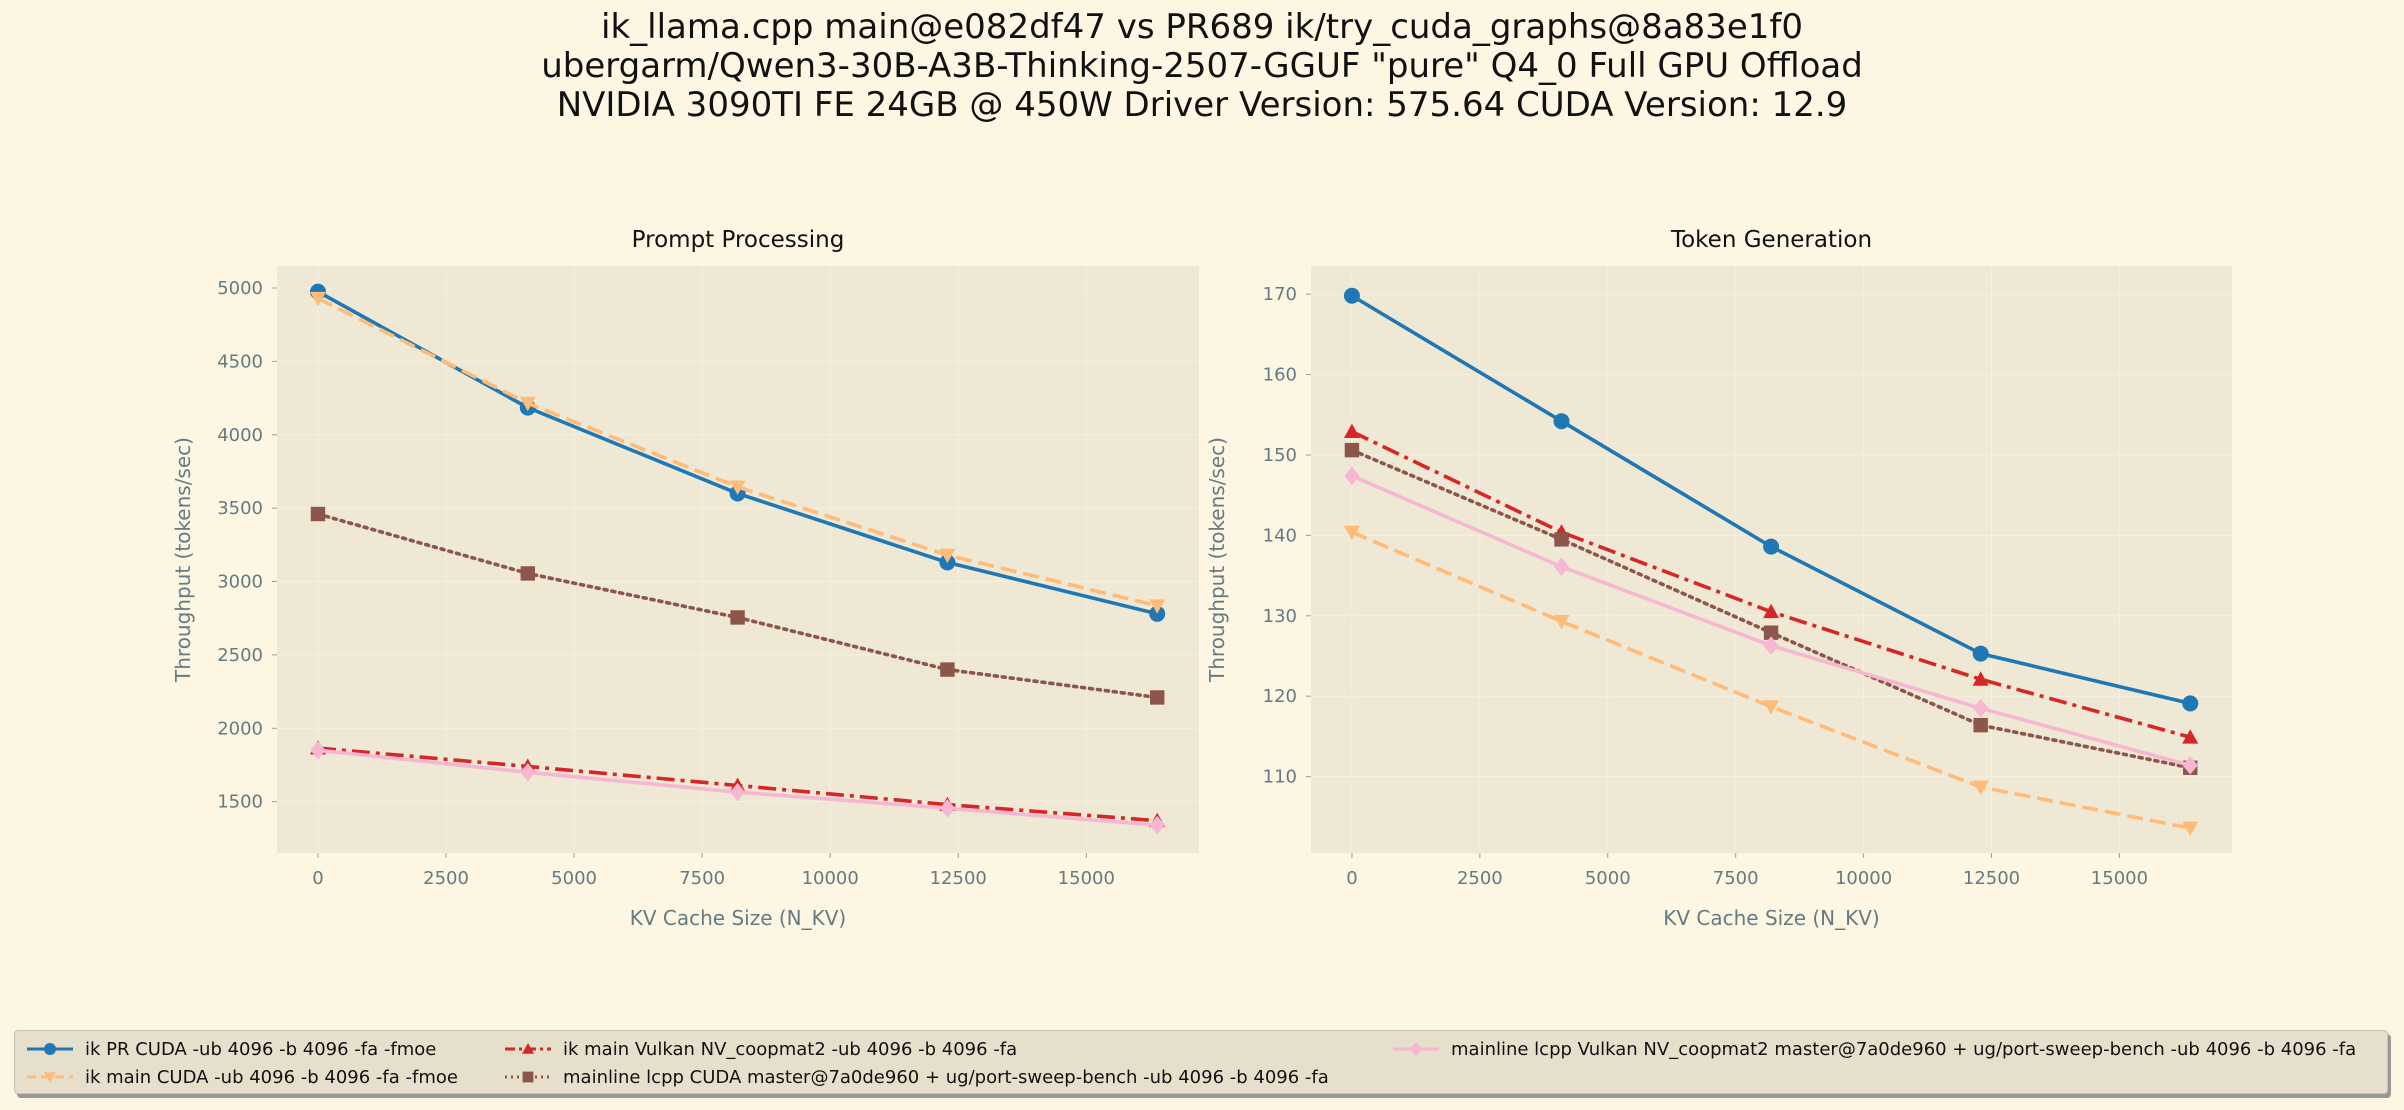  I want to click on prompt-processing-series-mainline-lcpp-vulkan-nv-coopmat2-master--point-4096, so click(528, 772).